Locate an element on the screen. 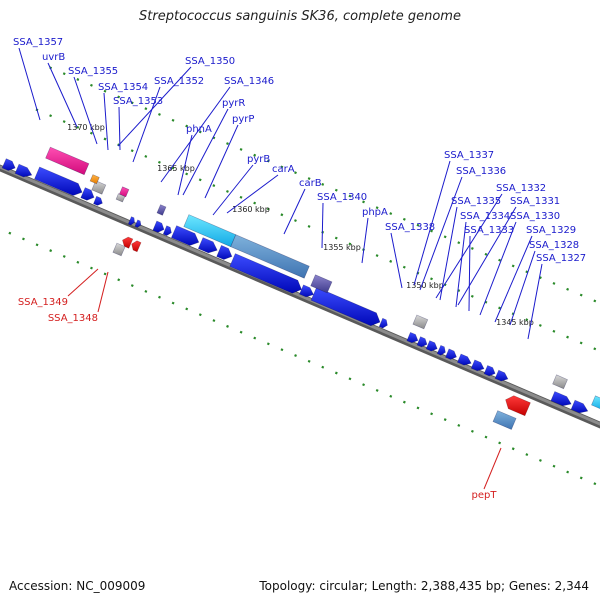 The width and height of the screenshot is (600, 600). gene-label: phnA is located at coordinates (199, 129).